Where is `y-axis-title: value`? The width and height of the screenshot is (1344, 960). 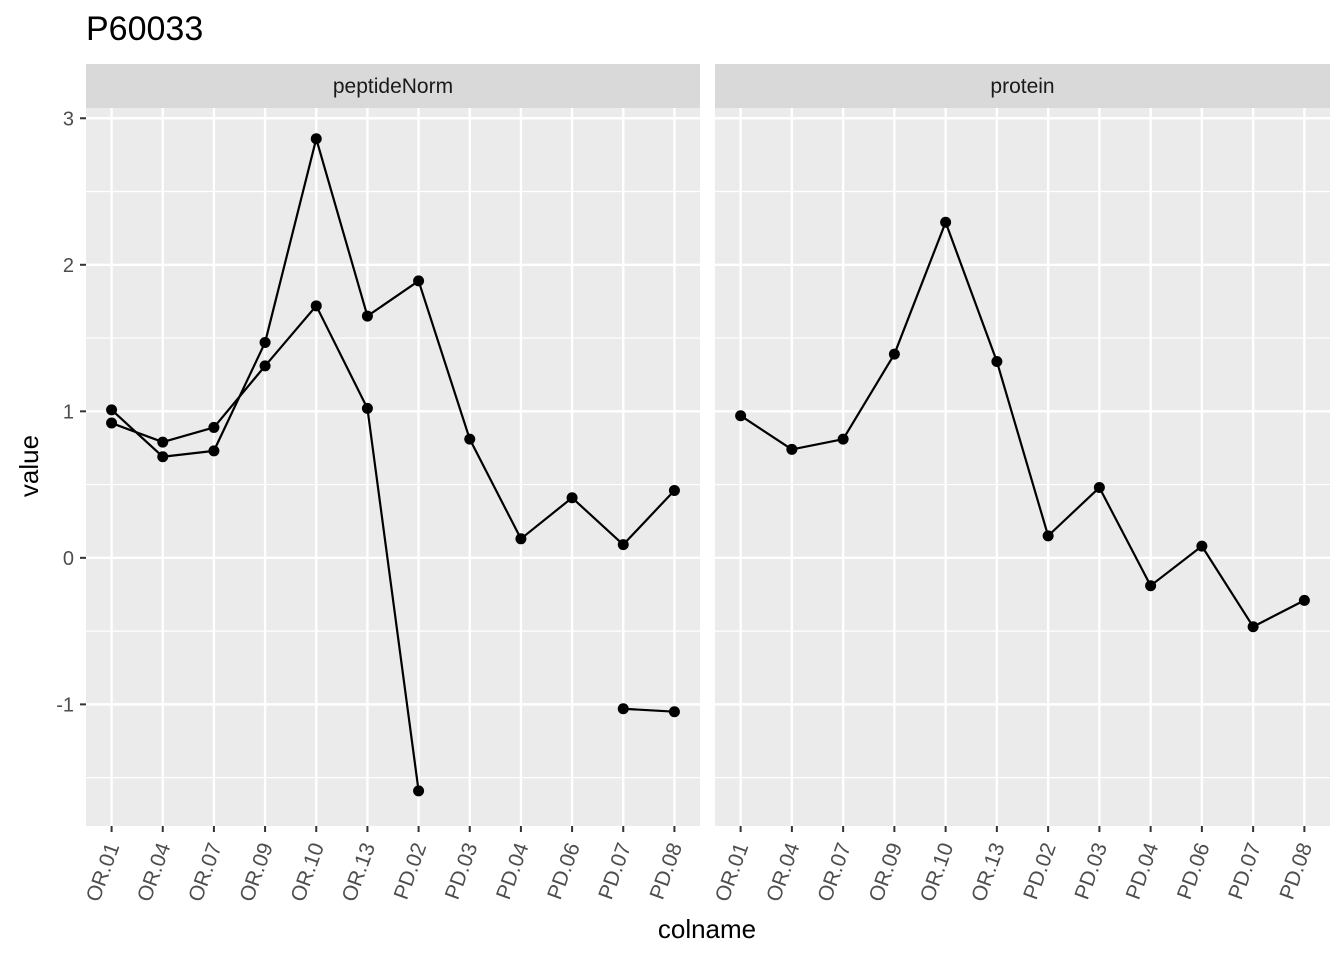 y-axis-title: value is located at coordinates (29, 466).